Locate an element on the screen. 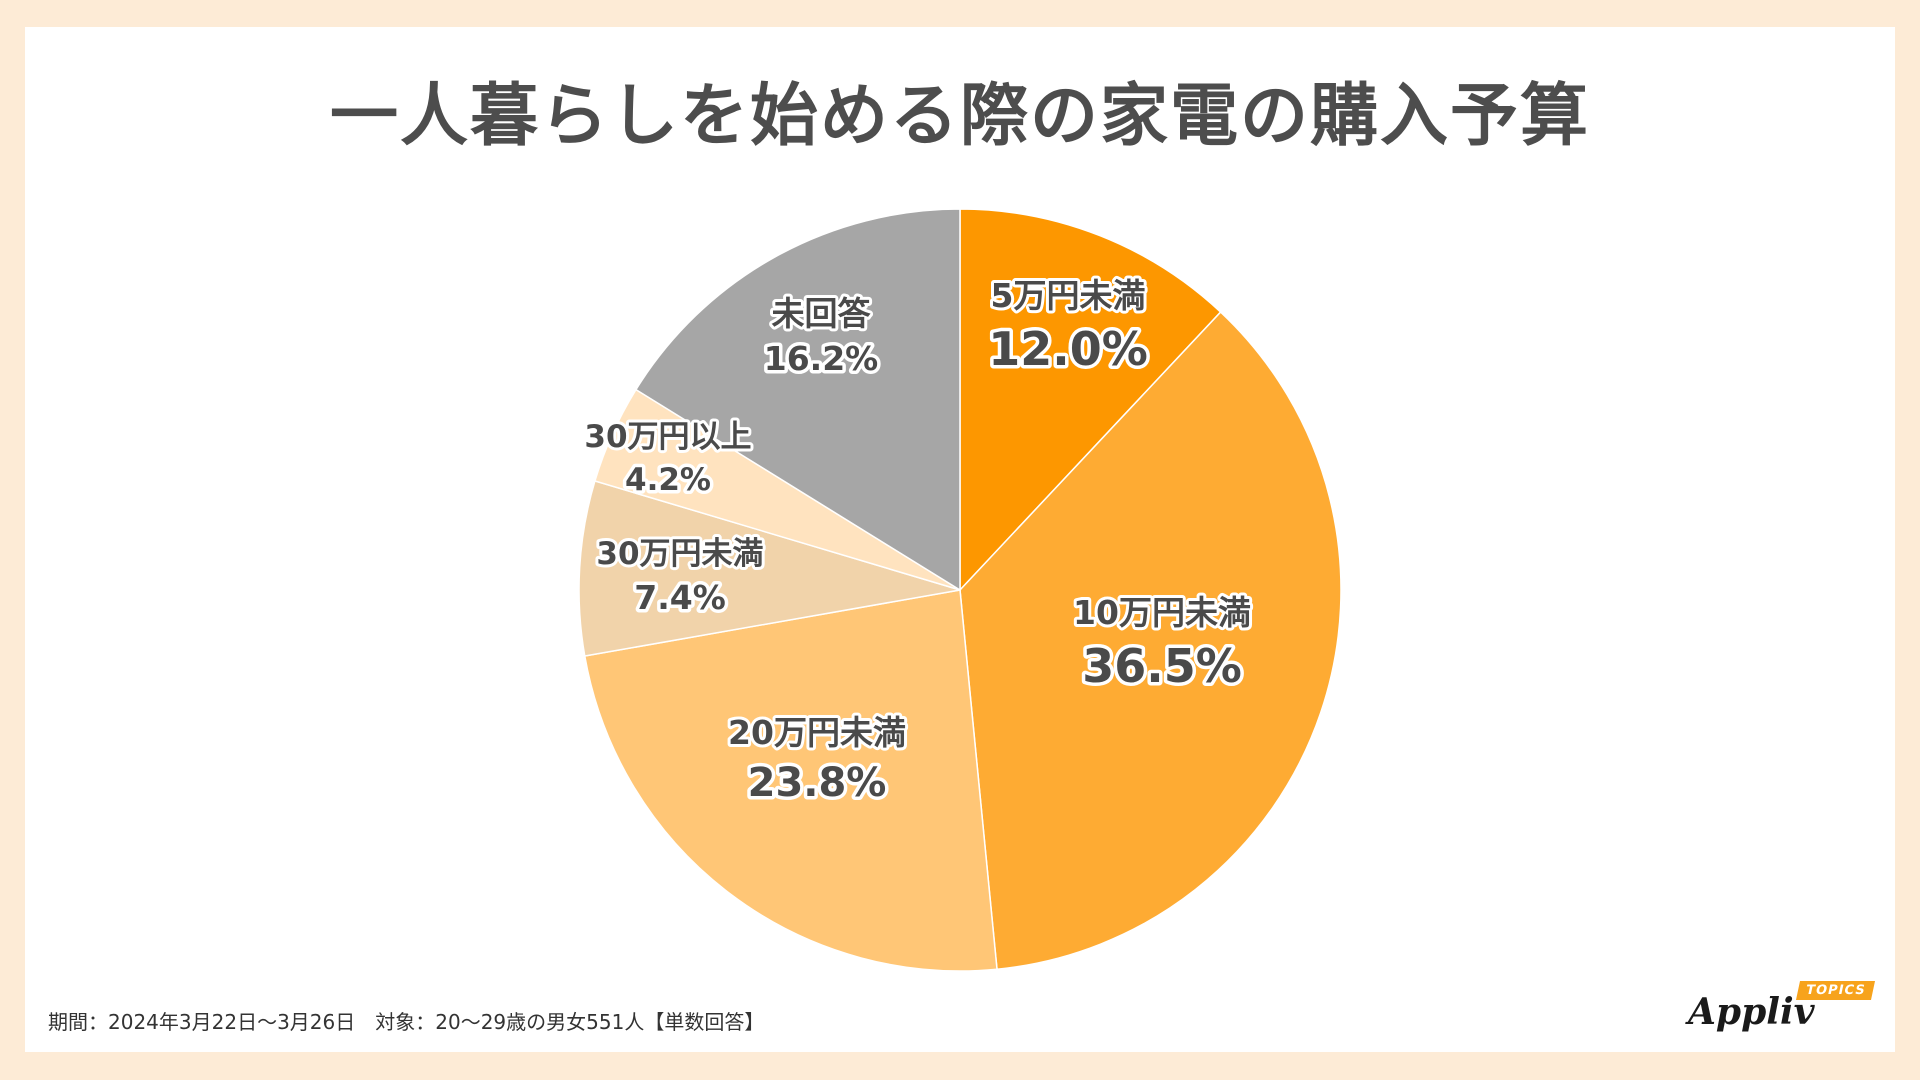  slice-label-4: 30万円未満 is located at coordinates (679, 554).